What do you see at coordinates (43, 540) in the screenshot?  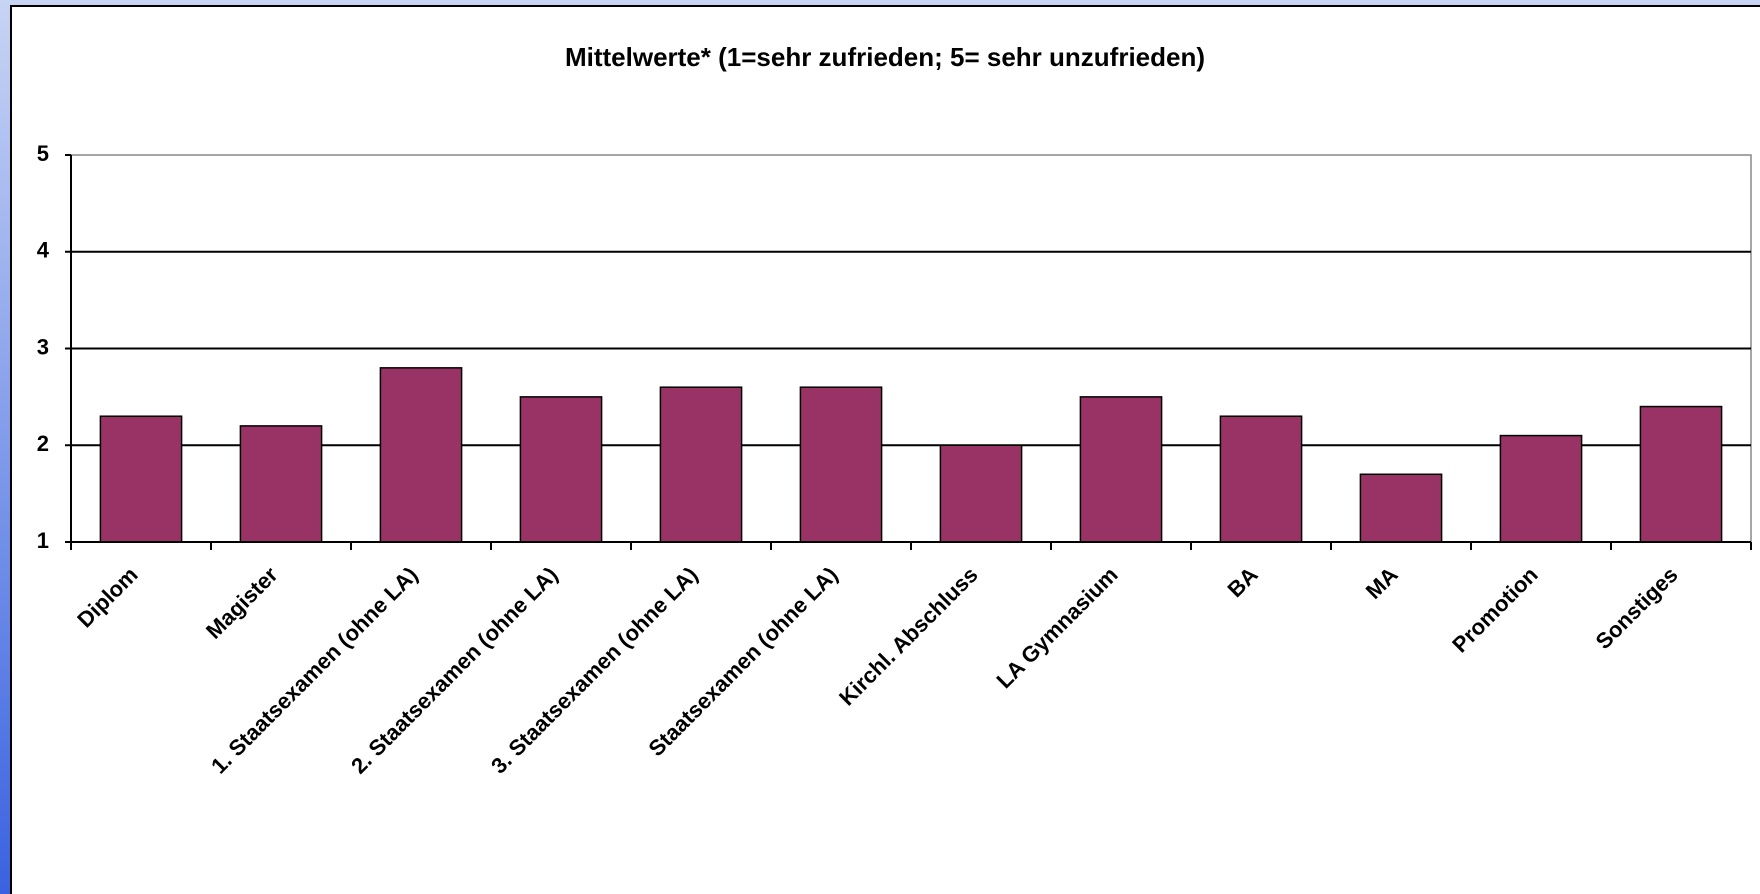 I see `y-tick-label: 1` at bounding box center [43, 540].